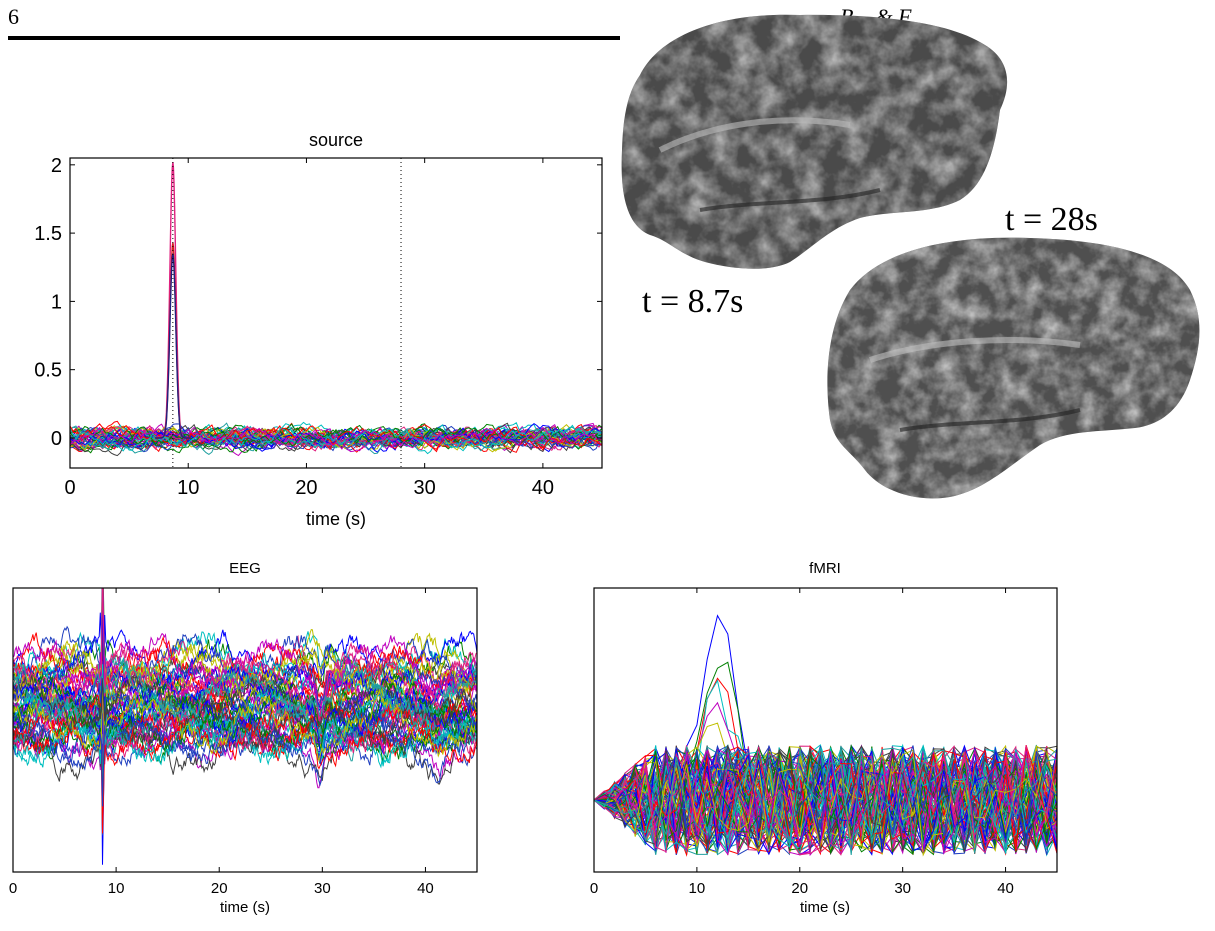  What do you see at coordinates (336, 313) in the screenshot?
I see `source-axes-frame` at bounding box center [336, 313].